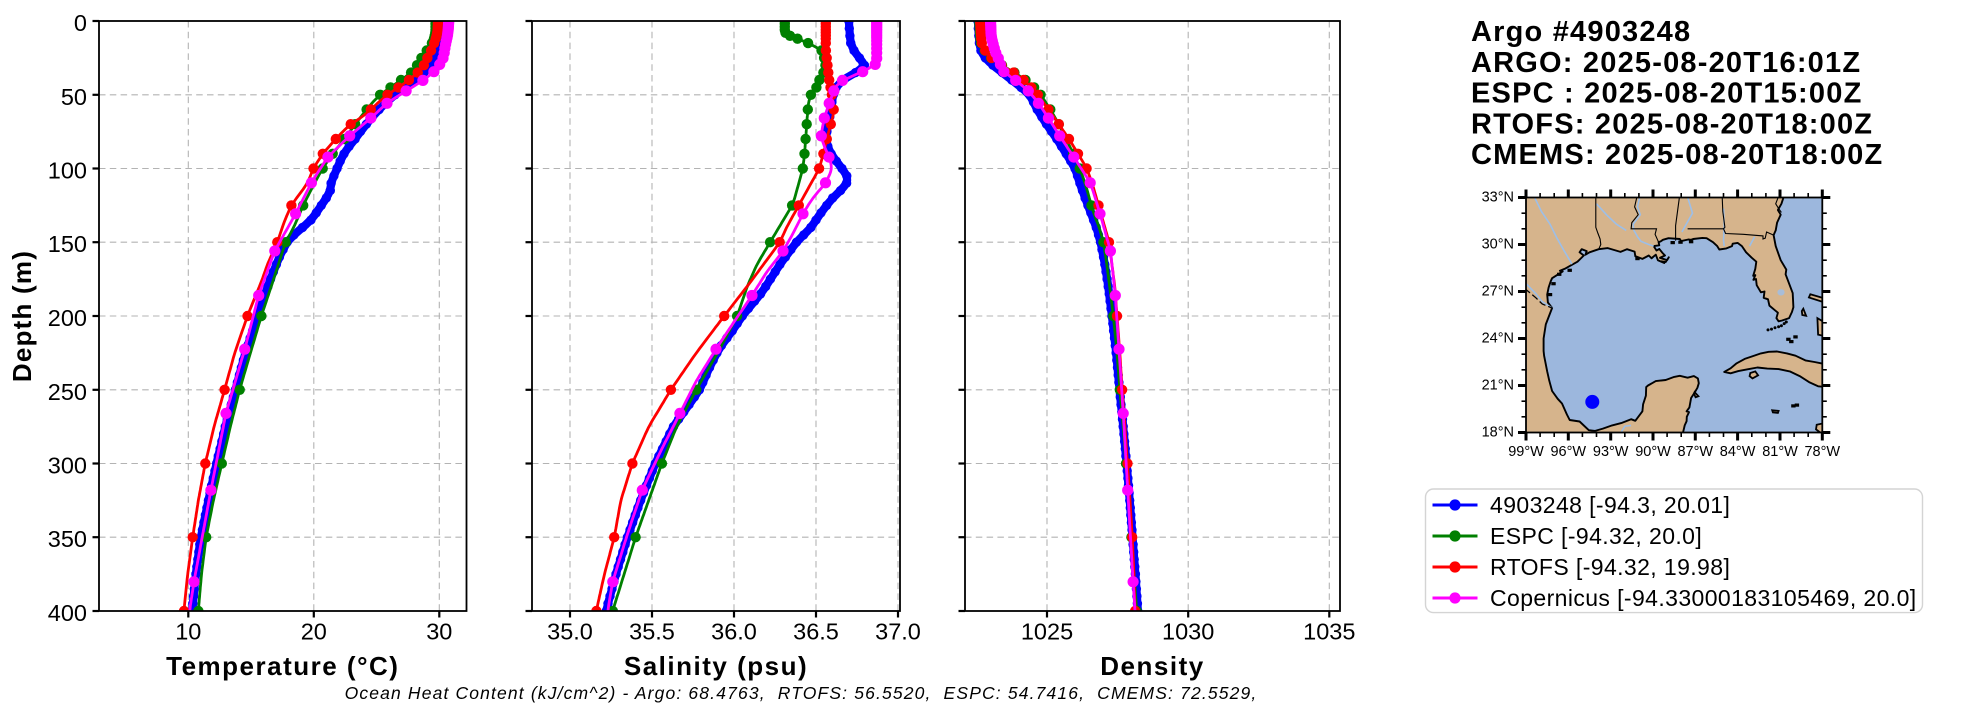 This screenshot has width=1962, height=717. Describe the element at coordinates (1703, 598) in the screenshot. I see `svg-text:Copernicus [-94.33000183105469: Copernicus [-94.33000183105469, 20.0]` at that location.